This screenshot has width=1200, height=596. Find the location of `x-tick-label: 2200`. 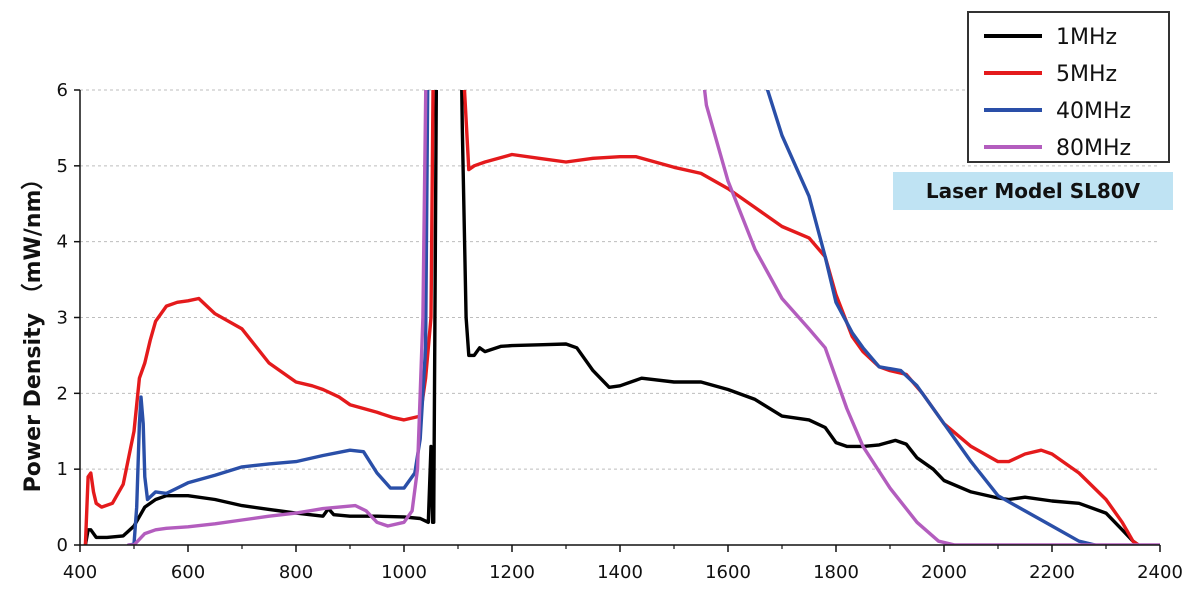

x-tick-label: 2200 is located at coordinates (1052, 572).